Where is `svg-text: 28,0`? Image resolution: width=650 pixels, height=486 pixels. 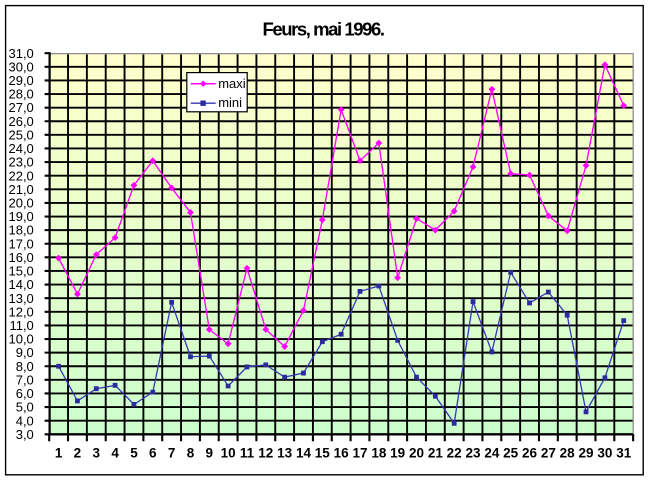
svg-text: 28,0 is located at coordinates (20, 94).